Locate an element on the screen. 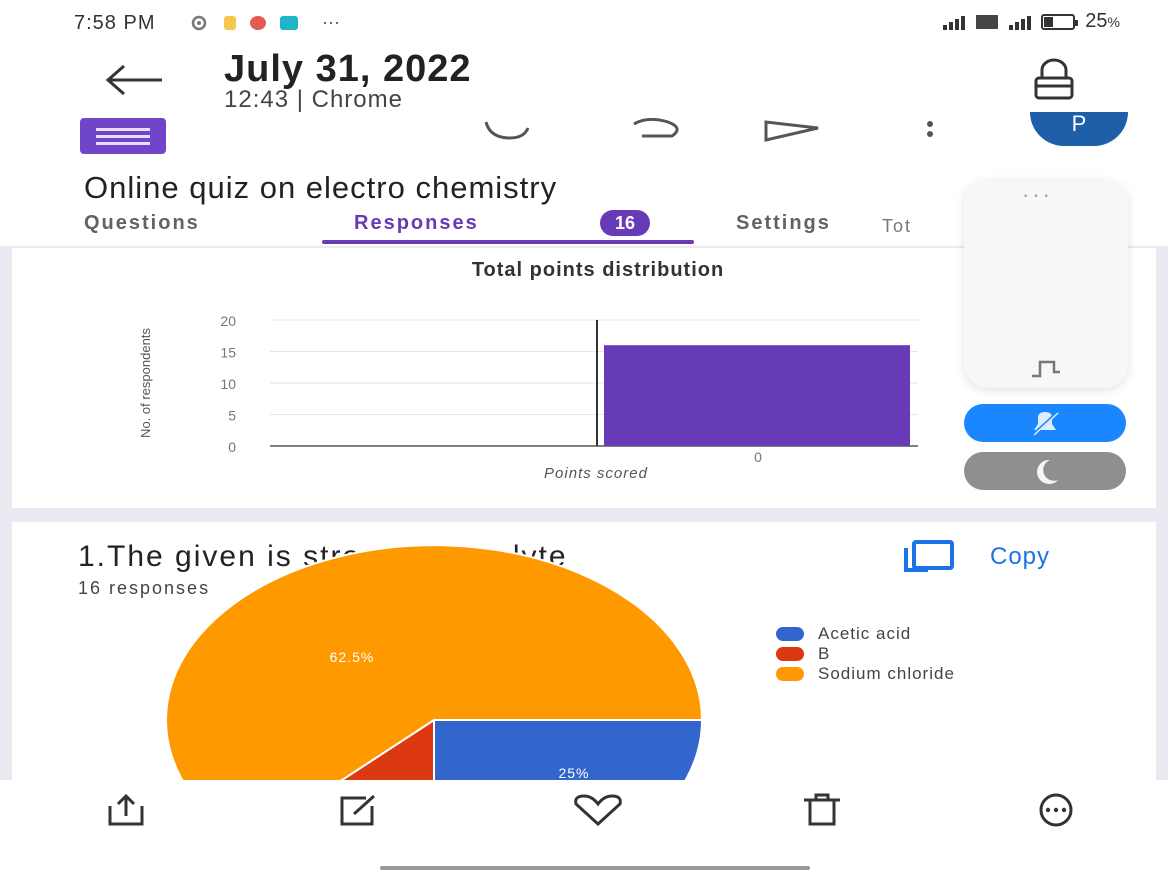 This screenshot has height=872, width=1168. mute-toggle is located at coordinates (1045, 423).